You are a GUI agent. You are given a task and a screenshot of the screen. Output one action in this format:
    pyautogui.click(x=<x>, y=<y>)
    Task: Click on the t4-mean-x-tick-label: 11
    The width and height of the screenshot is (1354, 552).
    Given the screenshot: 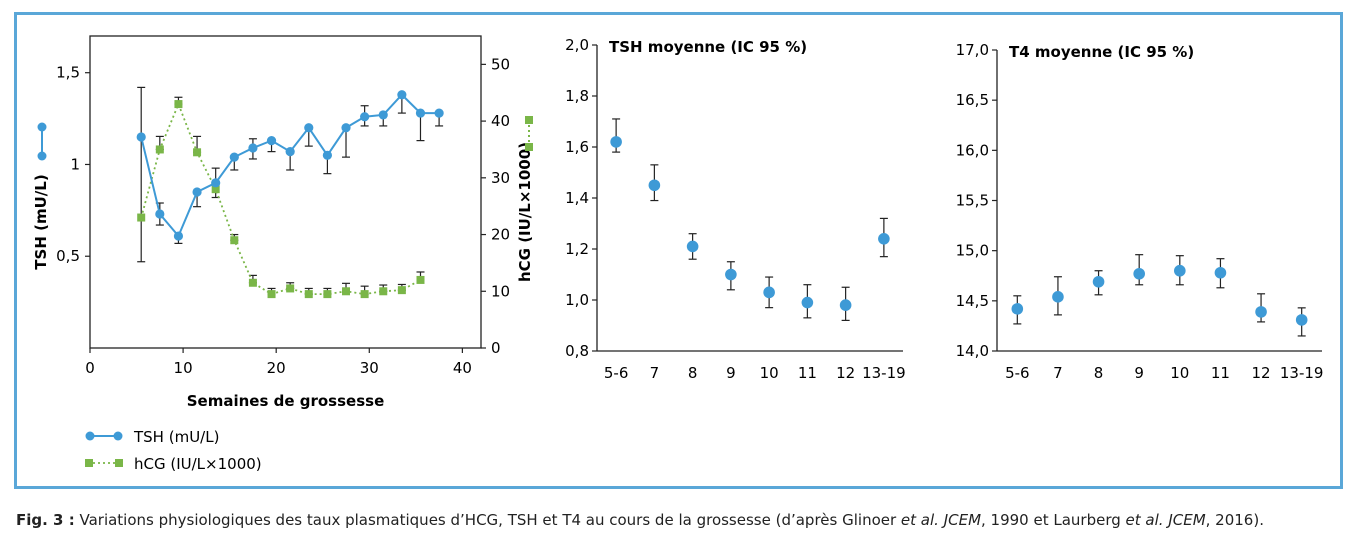 What is the action you would take?
    pyautogui.click(x=1220, y=373)
    